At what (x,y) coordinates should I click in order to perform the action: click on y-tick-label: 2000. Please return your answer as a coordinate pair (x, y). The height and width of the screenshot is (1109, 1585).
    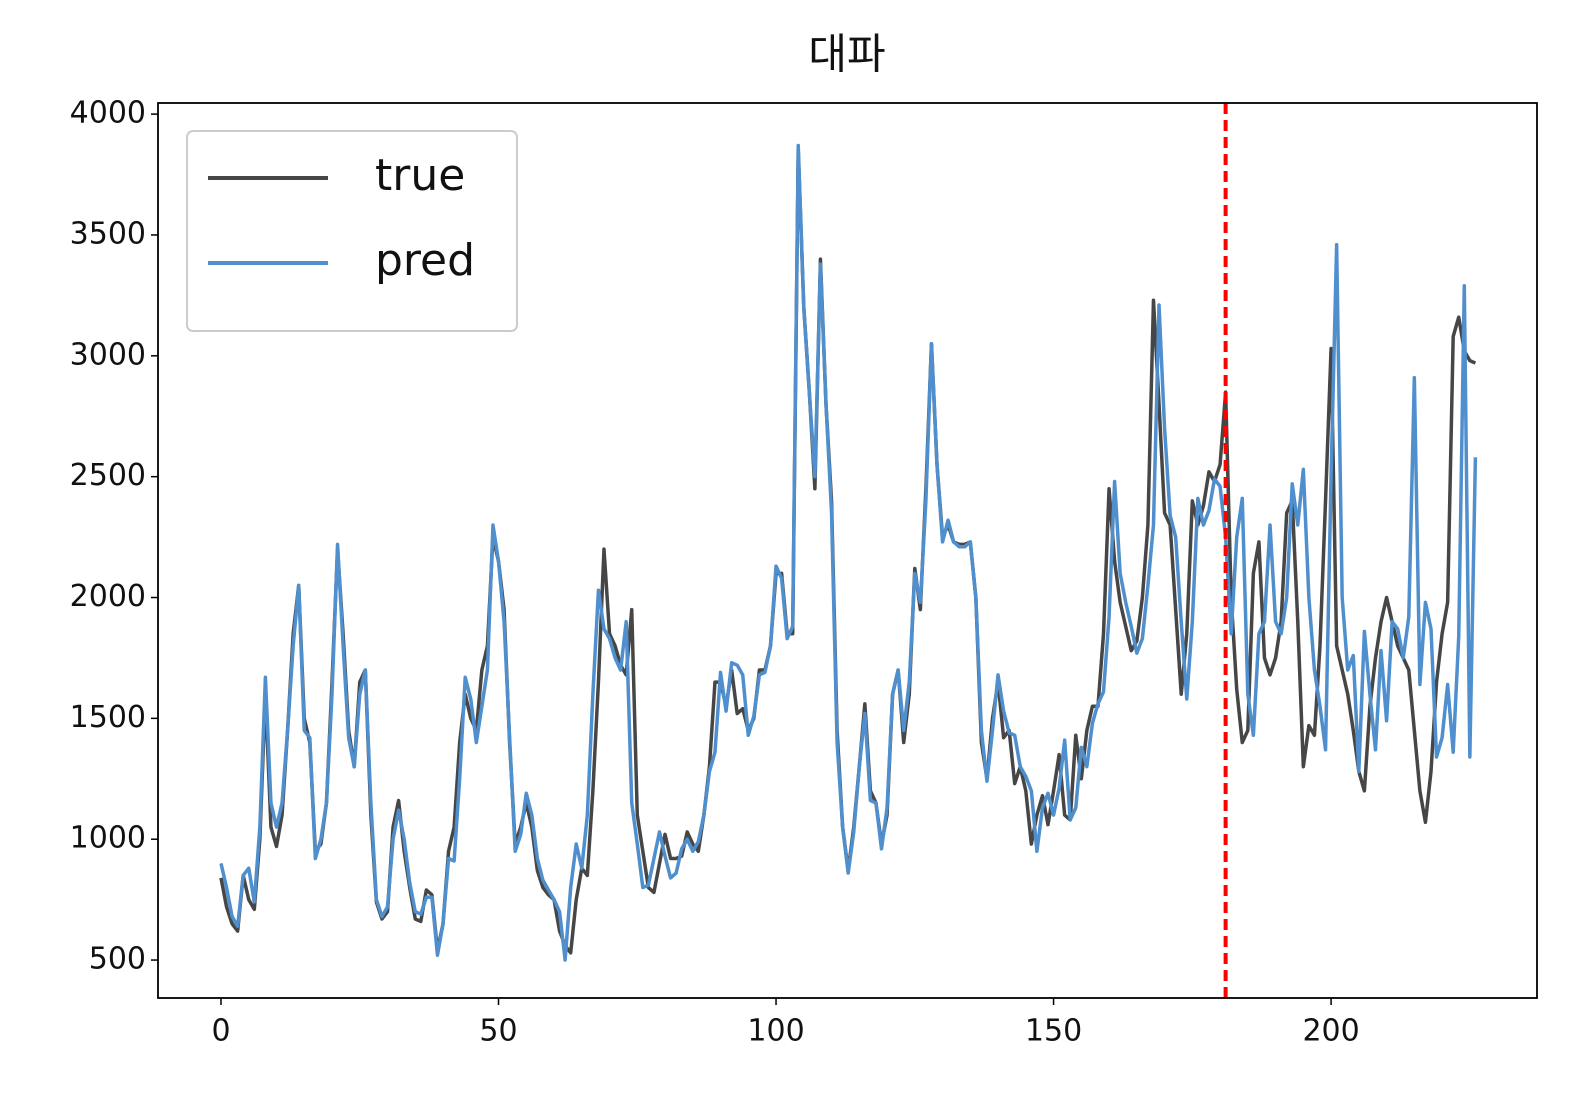
    Looking at the image, I should click on (108, 596).